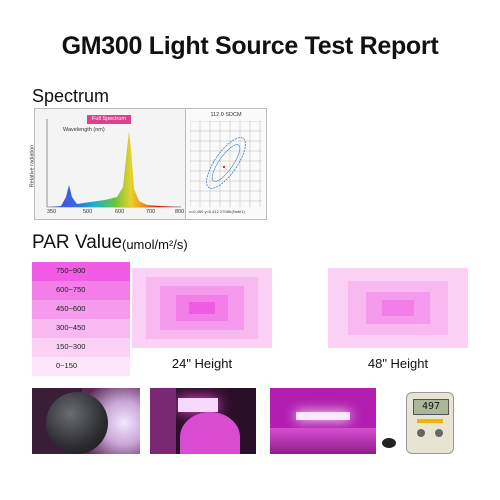  I want to click on cie-note: x=0.450 y=0.412 2708K(Note1), so click(217, 211).